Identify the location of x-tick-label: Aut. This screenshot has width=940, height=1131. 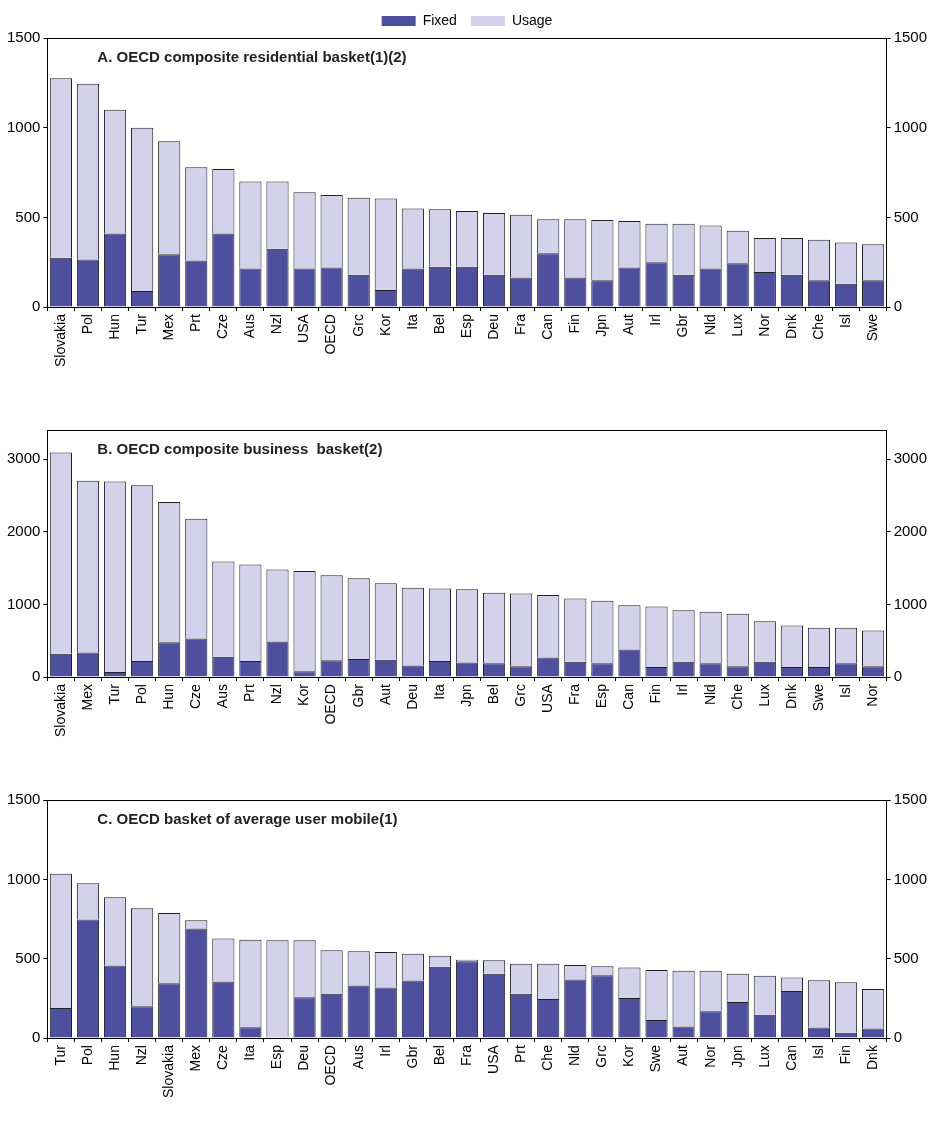
(628, 324).